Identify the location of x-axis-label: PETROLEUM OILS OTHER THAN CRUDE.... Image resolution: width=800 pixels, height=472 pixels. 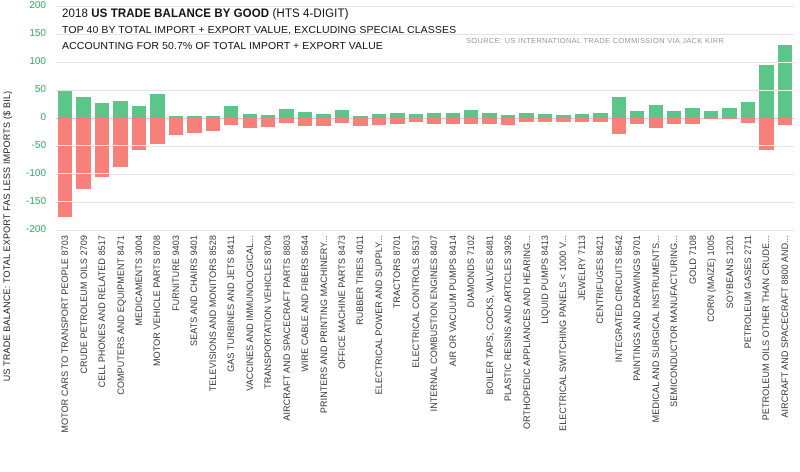
(766, 328).